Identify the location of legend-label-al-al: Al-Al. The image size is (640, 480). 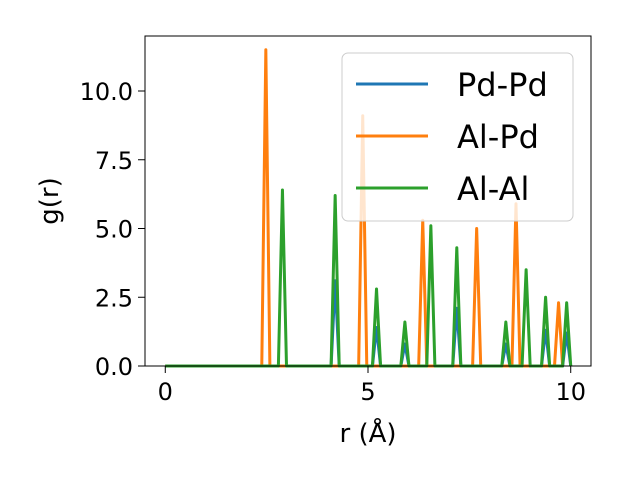
(493, 189).